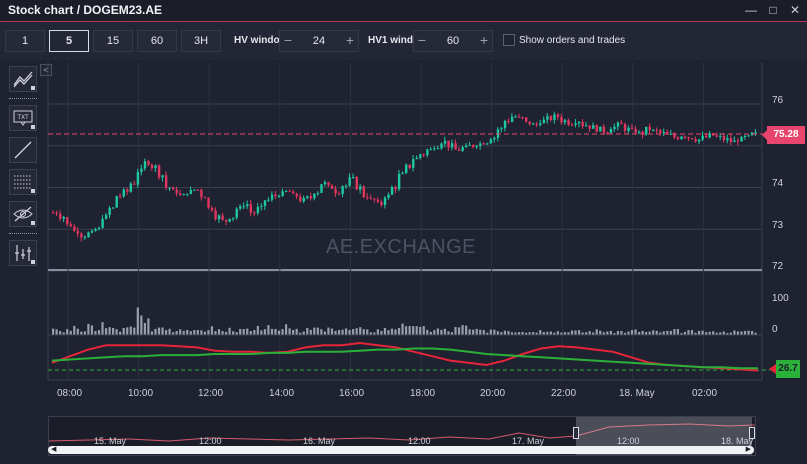 The image size is (807, 464). I want to click on timeframe-3h-button: 3H, so click(201, 41).